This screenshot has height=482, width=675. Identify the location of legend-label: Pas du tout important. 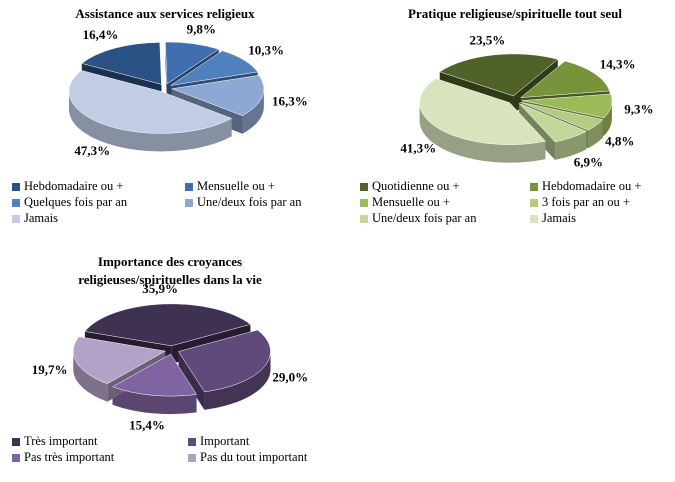
(254, 457).